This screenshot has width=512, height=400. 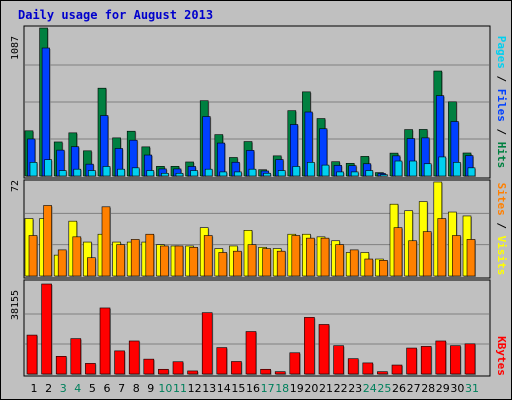 What do you see at coordinates (326, 388) in the screenshot?
I see `day-label-21: 21` at bounding box center [326, 388].